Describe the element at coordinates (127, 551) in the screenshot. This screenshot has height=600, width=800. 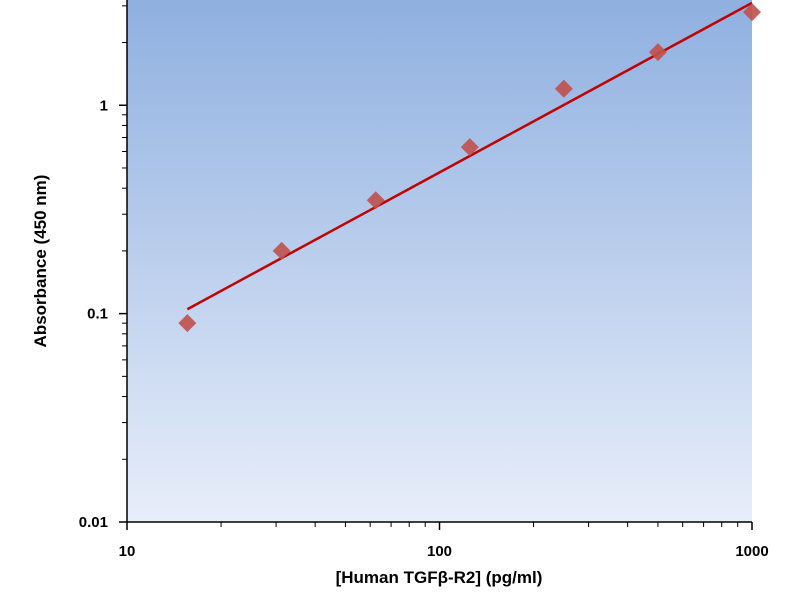
I see `x-tick-label: 10` at that location.